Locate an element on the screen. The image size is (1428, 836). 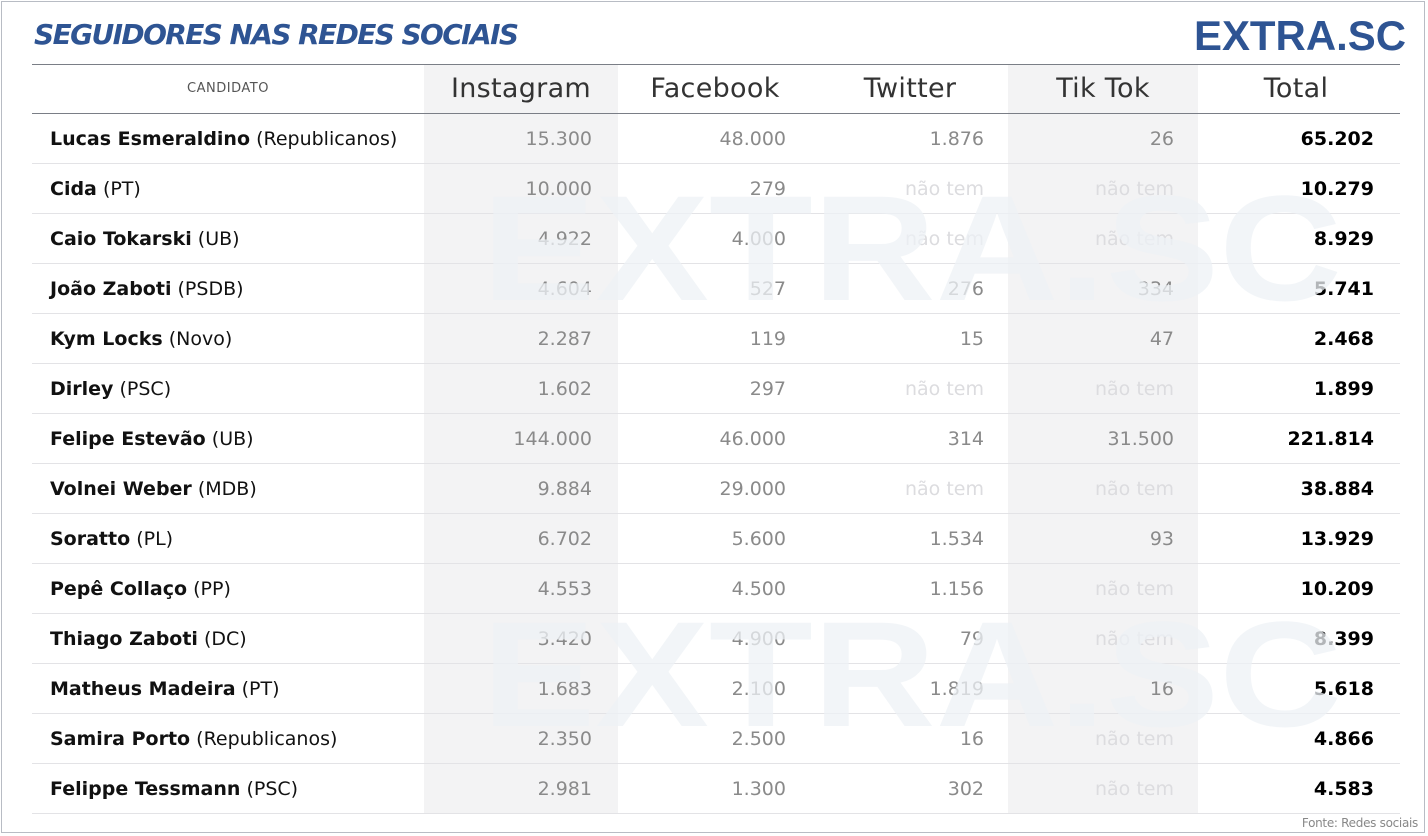
header-tiktok: Tik Tok is located at coordinates (1103, 88).